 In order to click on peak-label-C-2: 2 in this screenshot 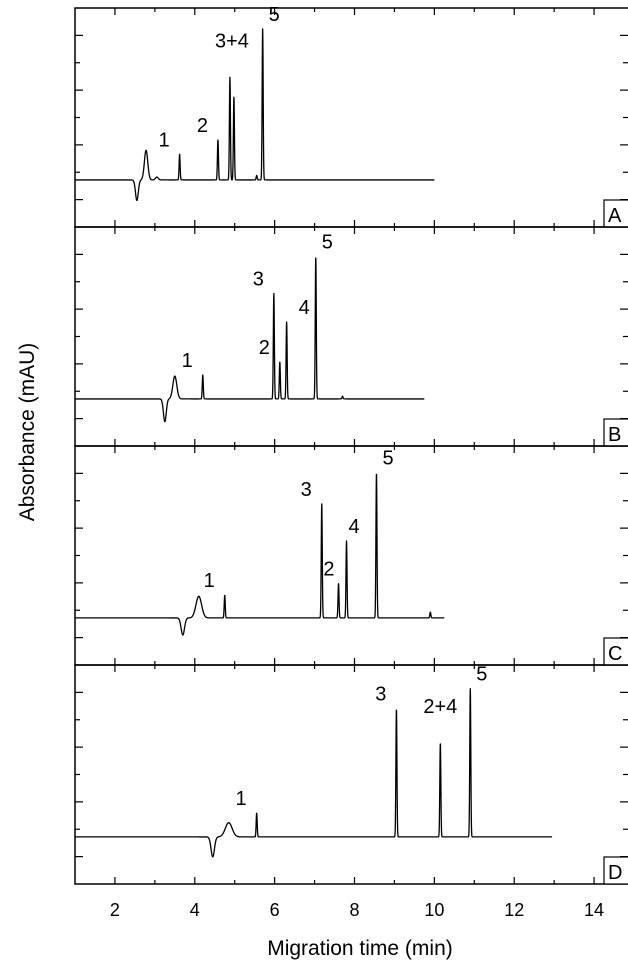, I will do `click(328, 570)`.